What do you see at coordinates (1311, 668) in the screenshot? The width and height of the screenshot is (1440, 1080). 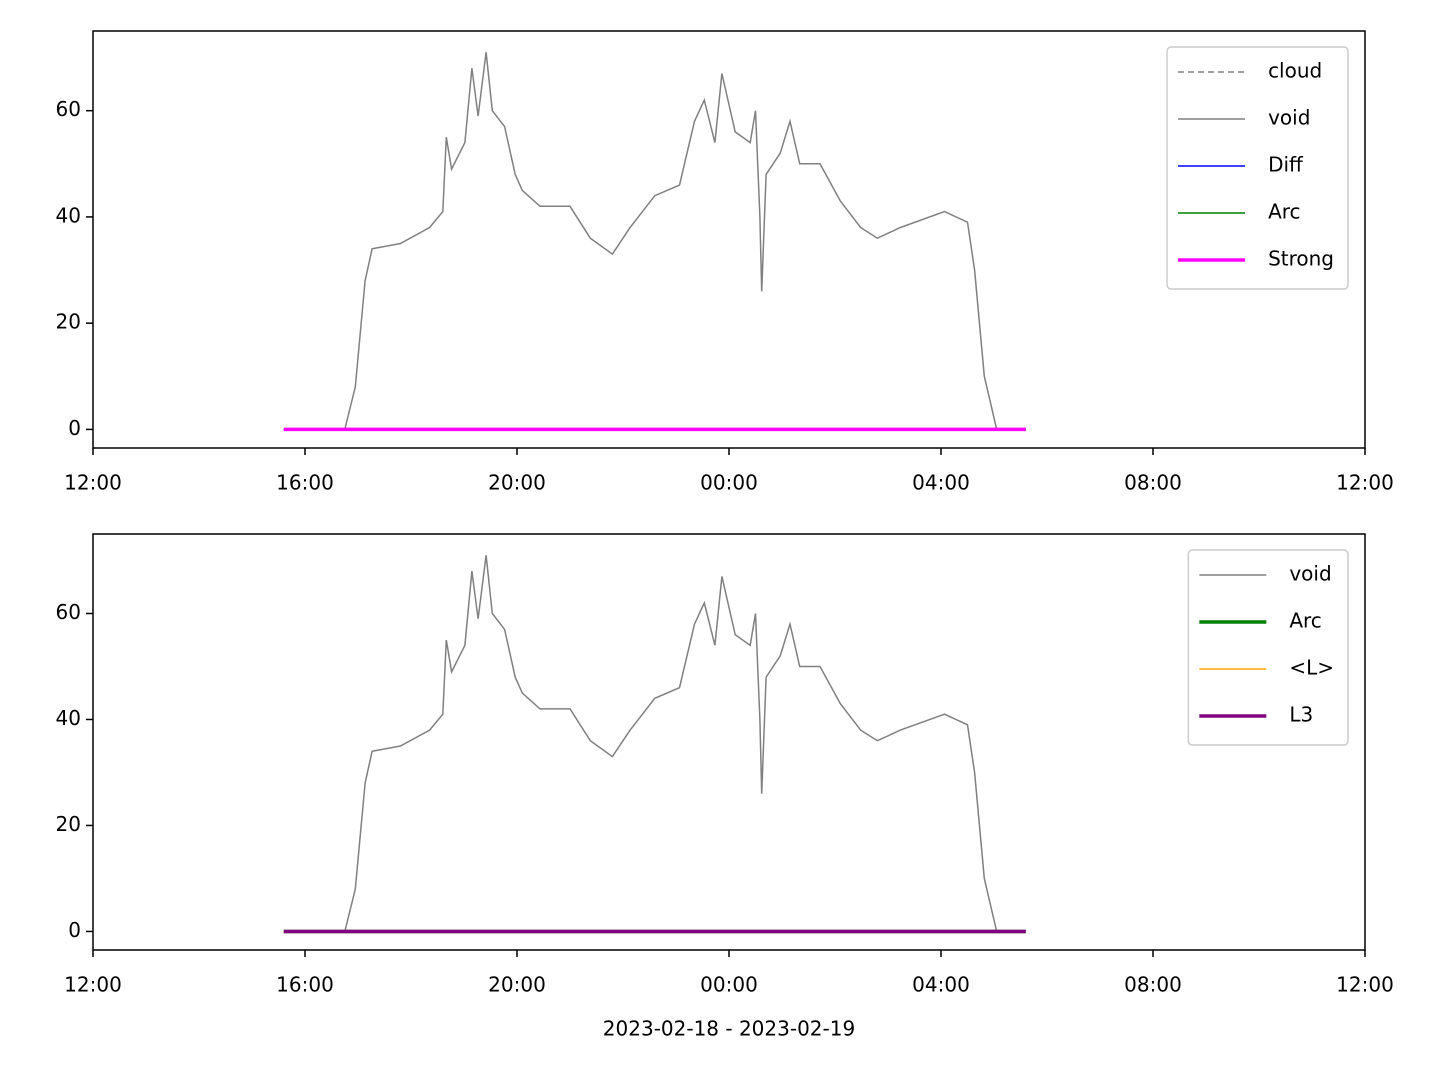 I see `legend-label: <L>` at bounding box center [1311, 668].